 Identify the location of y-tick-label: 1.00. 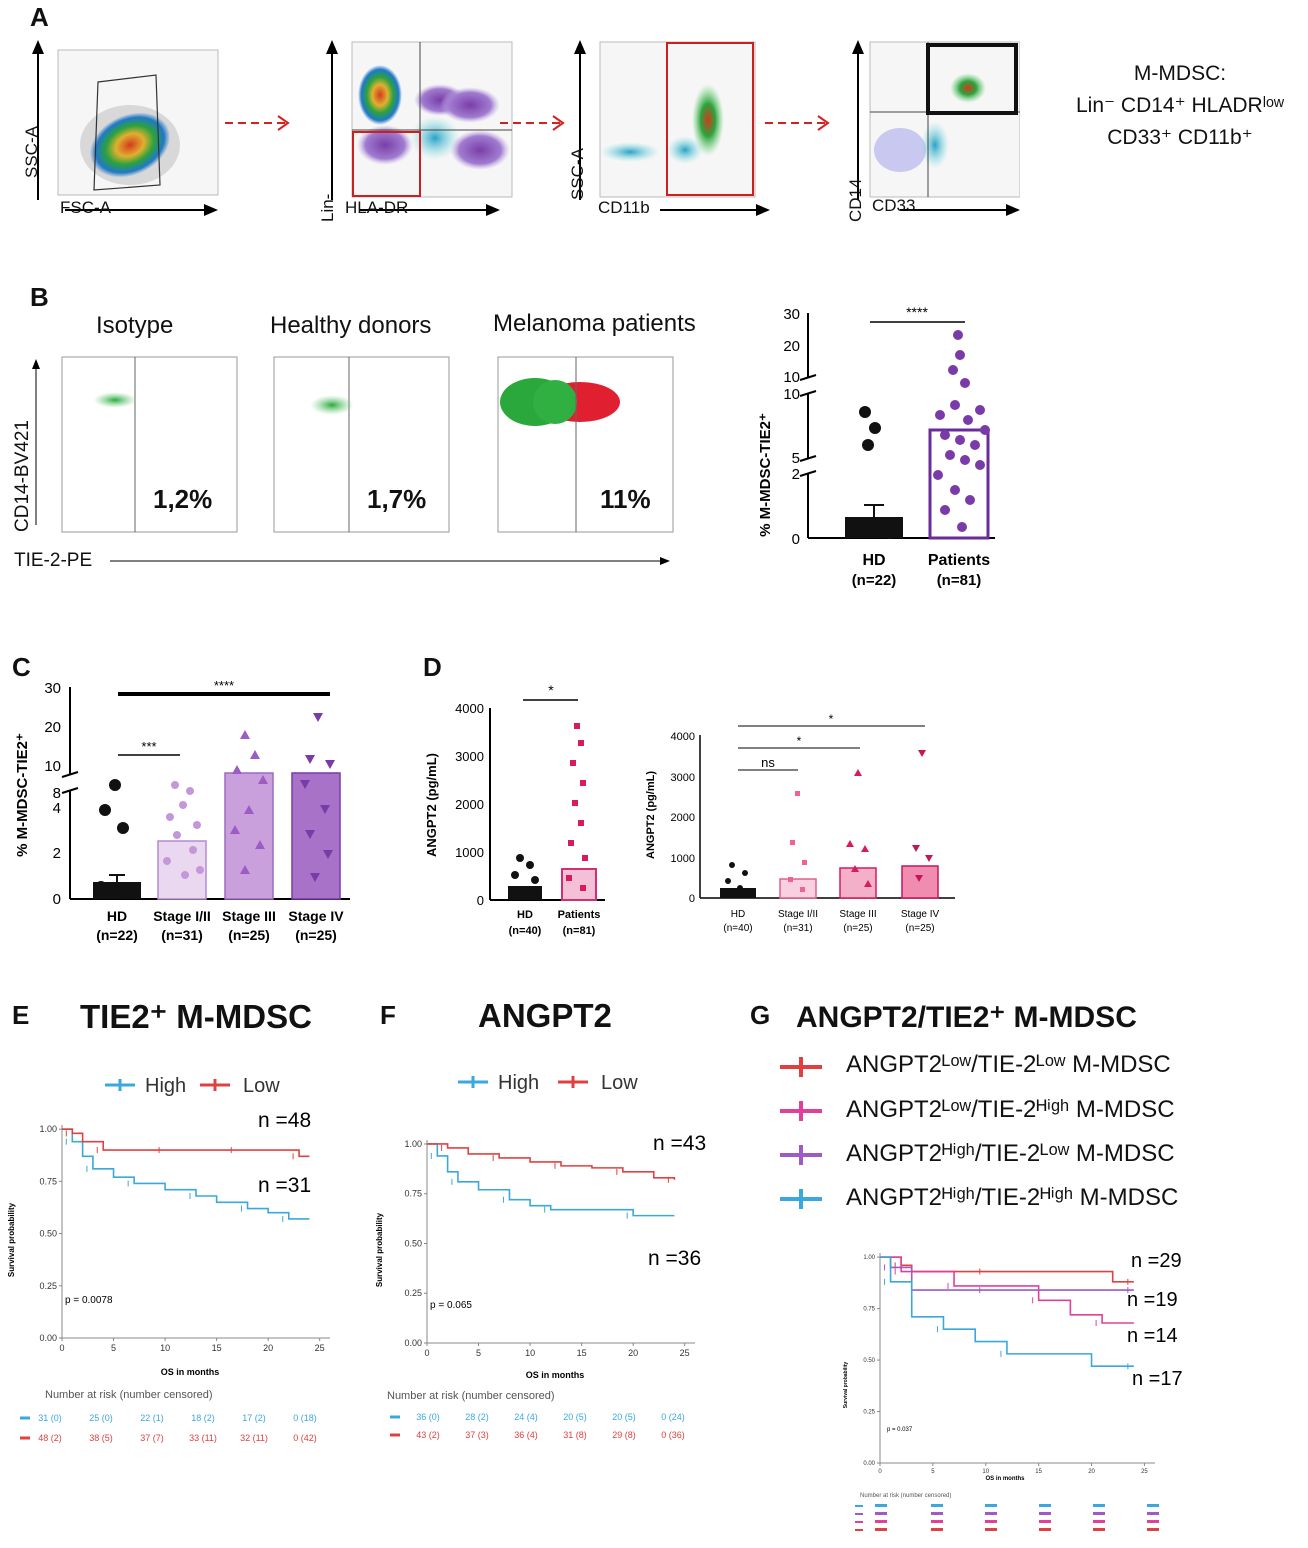
(48, 1129).